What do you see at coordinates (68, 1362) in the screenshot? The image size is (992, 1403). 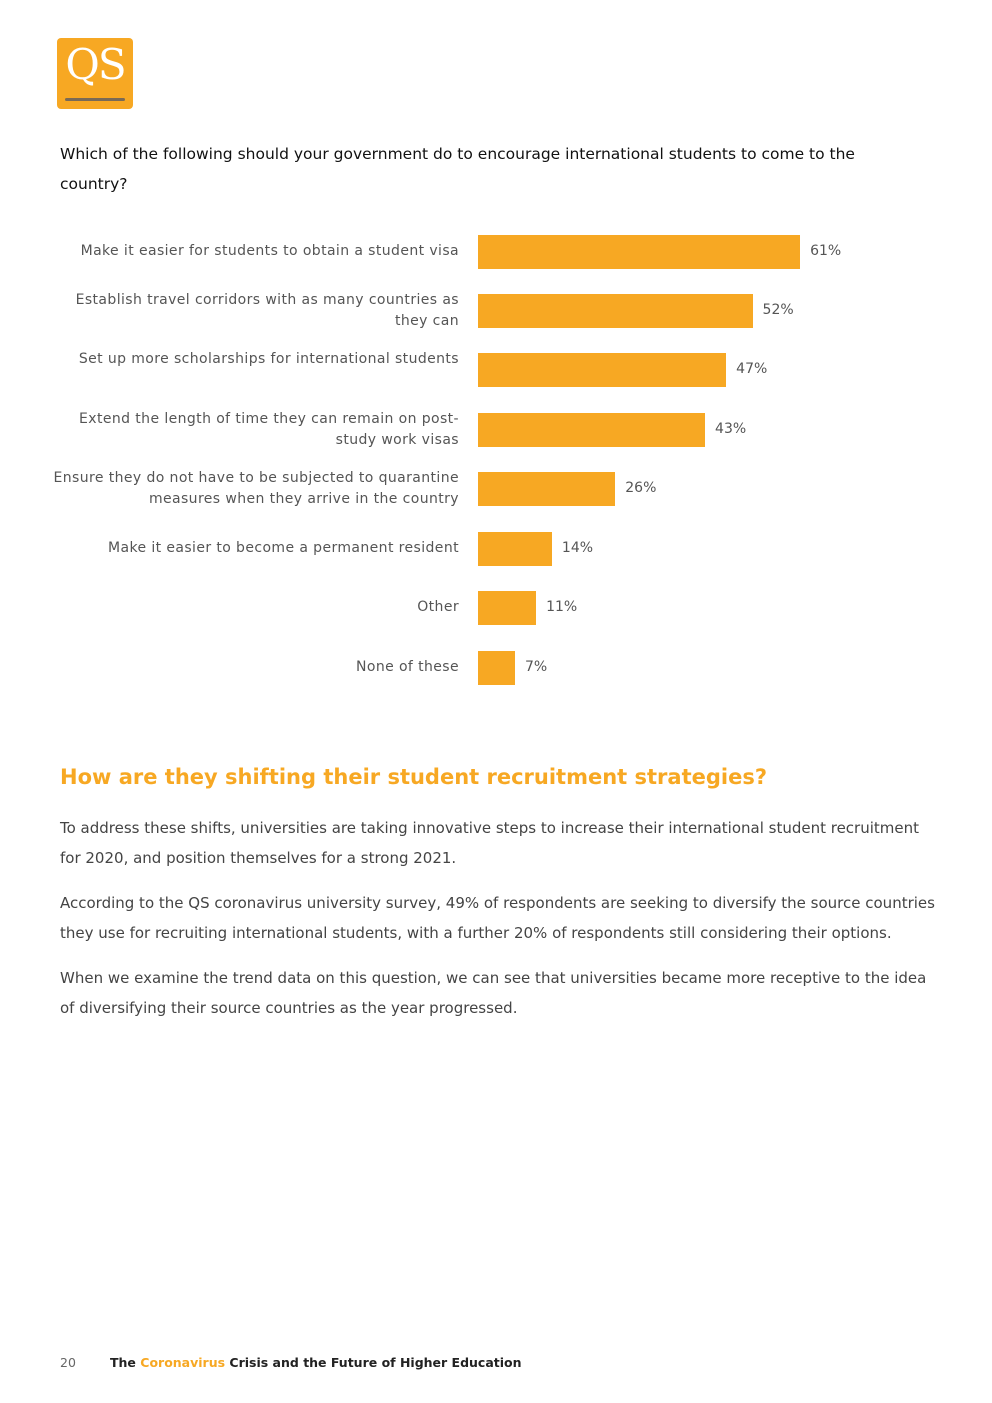 I see `page-number: 20` at bounding box center [68, 1362].